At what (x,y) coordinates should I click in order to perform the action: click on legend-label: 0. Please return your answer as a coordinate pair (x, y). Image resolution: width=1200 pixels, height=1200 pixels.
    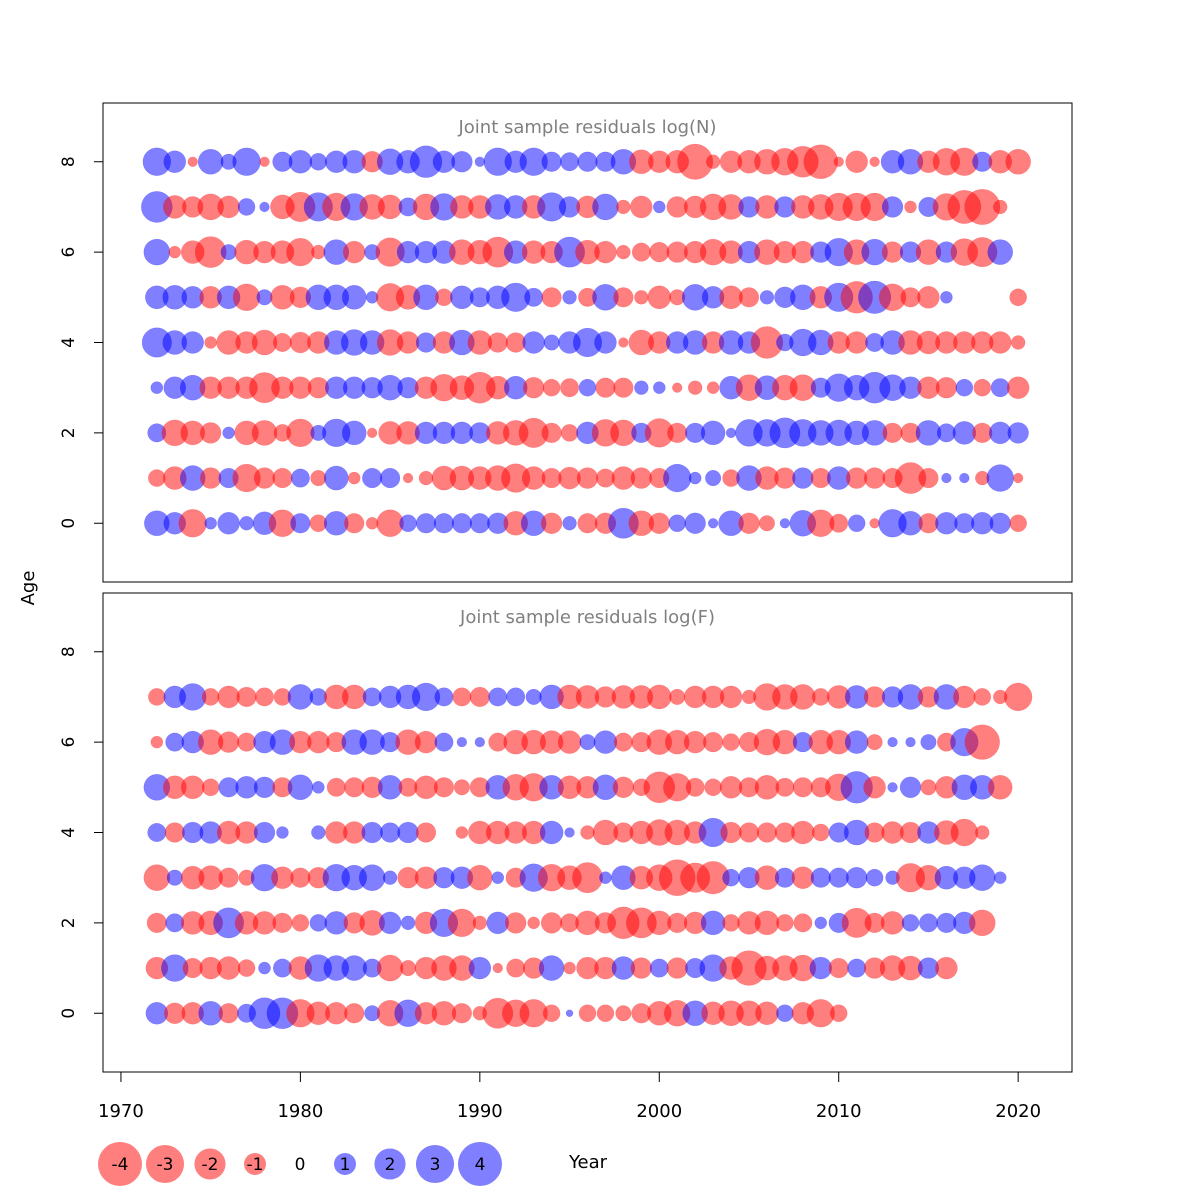
    Looking at the image, I should click on (300, 1165).